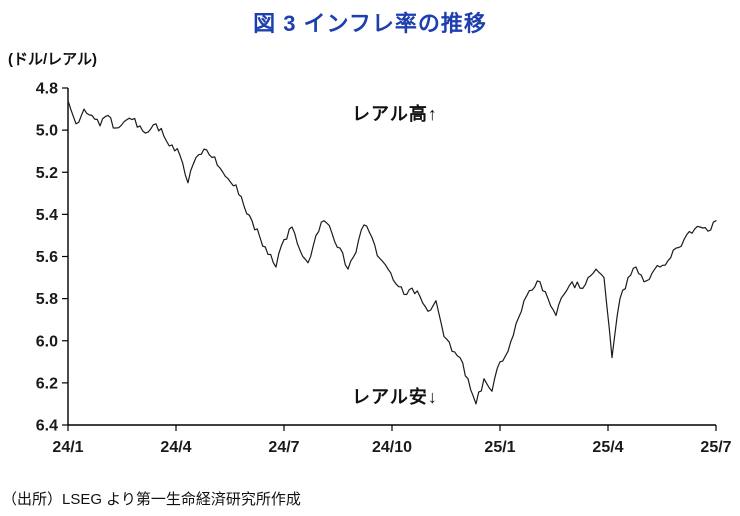  Describe the element at coordinates (151, 499) in the screenshot. I see `source-note: （出所）LSEG より第一生命経済研究所作成` at that location.